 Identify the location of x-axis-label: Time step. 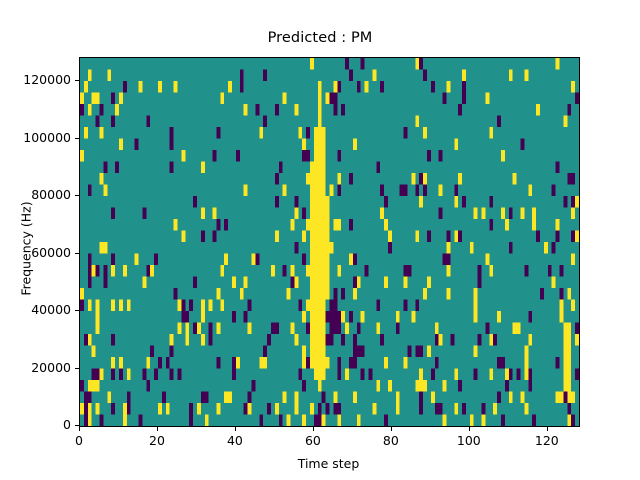
(328, 463).